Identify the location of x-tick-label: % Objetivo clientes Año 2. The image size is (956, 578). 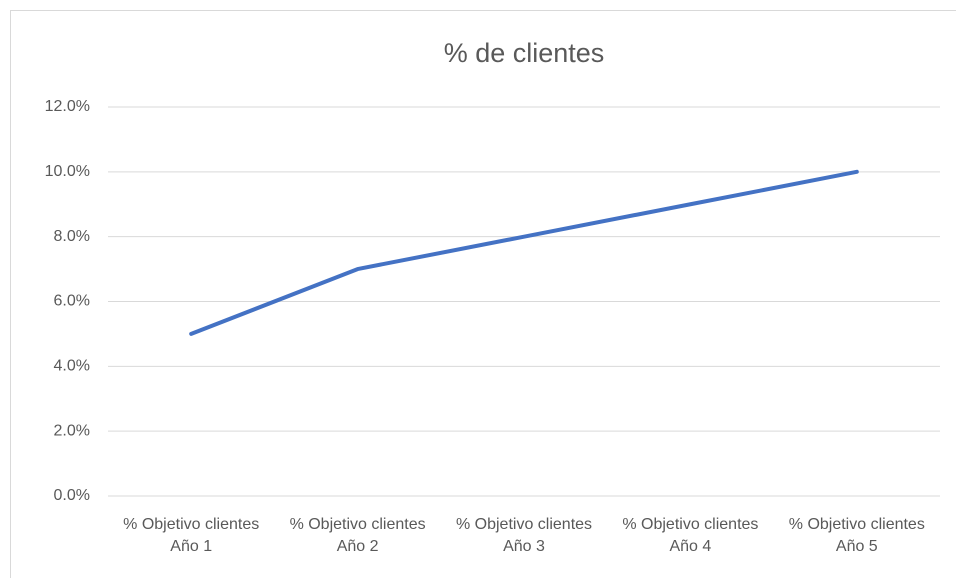
(357, 535).